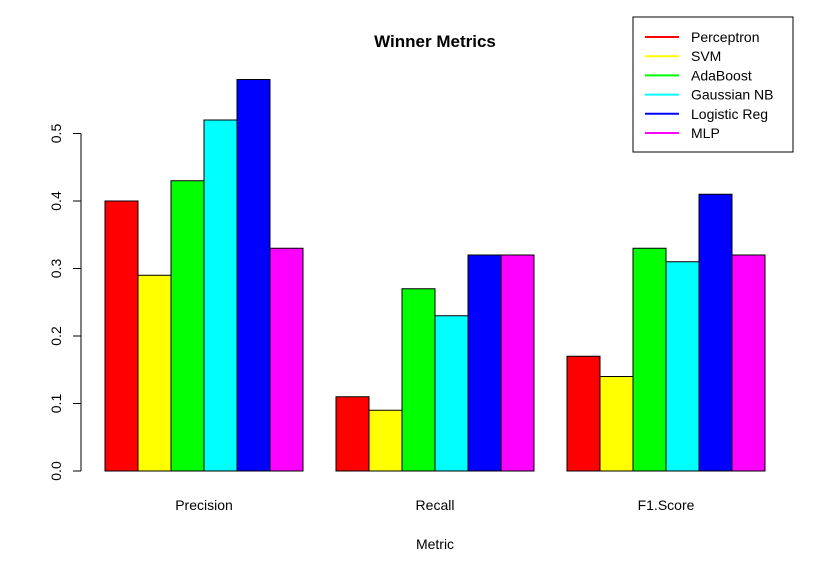  I want to click on y-tick-label: 0.0, so click(56, 471).